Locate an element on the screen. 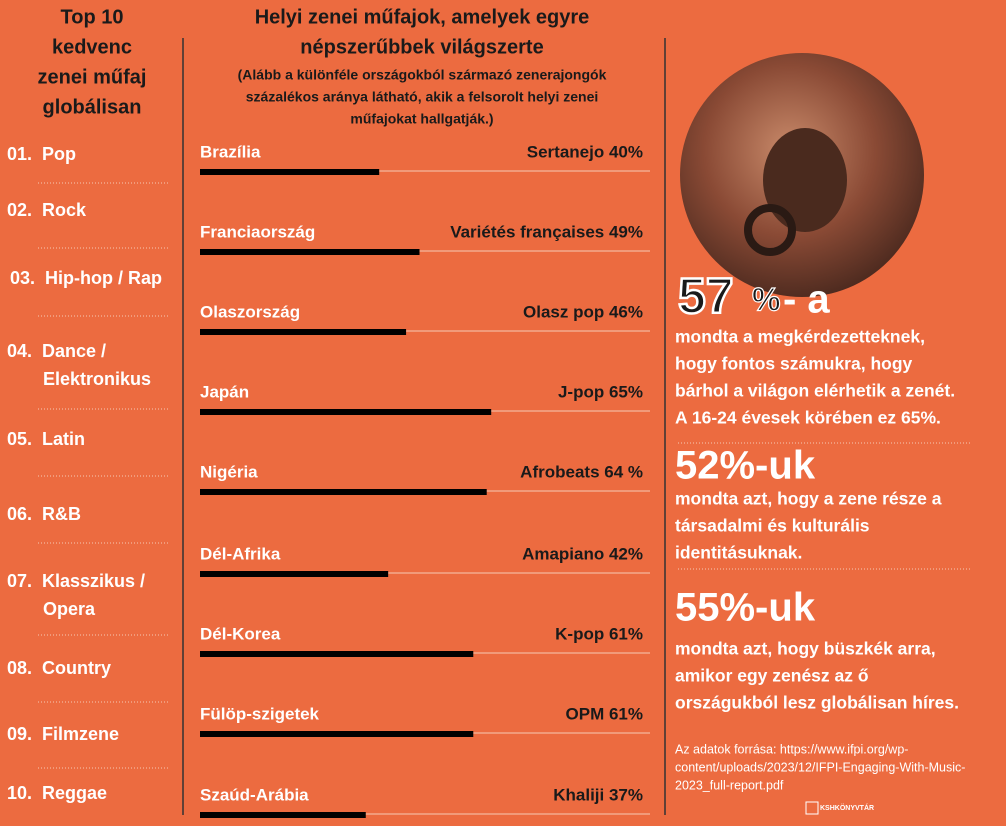 This screenshot has height=826, width=1006. value-label: Khaliji 37% is located at coordinates (598, 794).